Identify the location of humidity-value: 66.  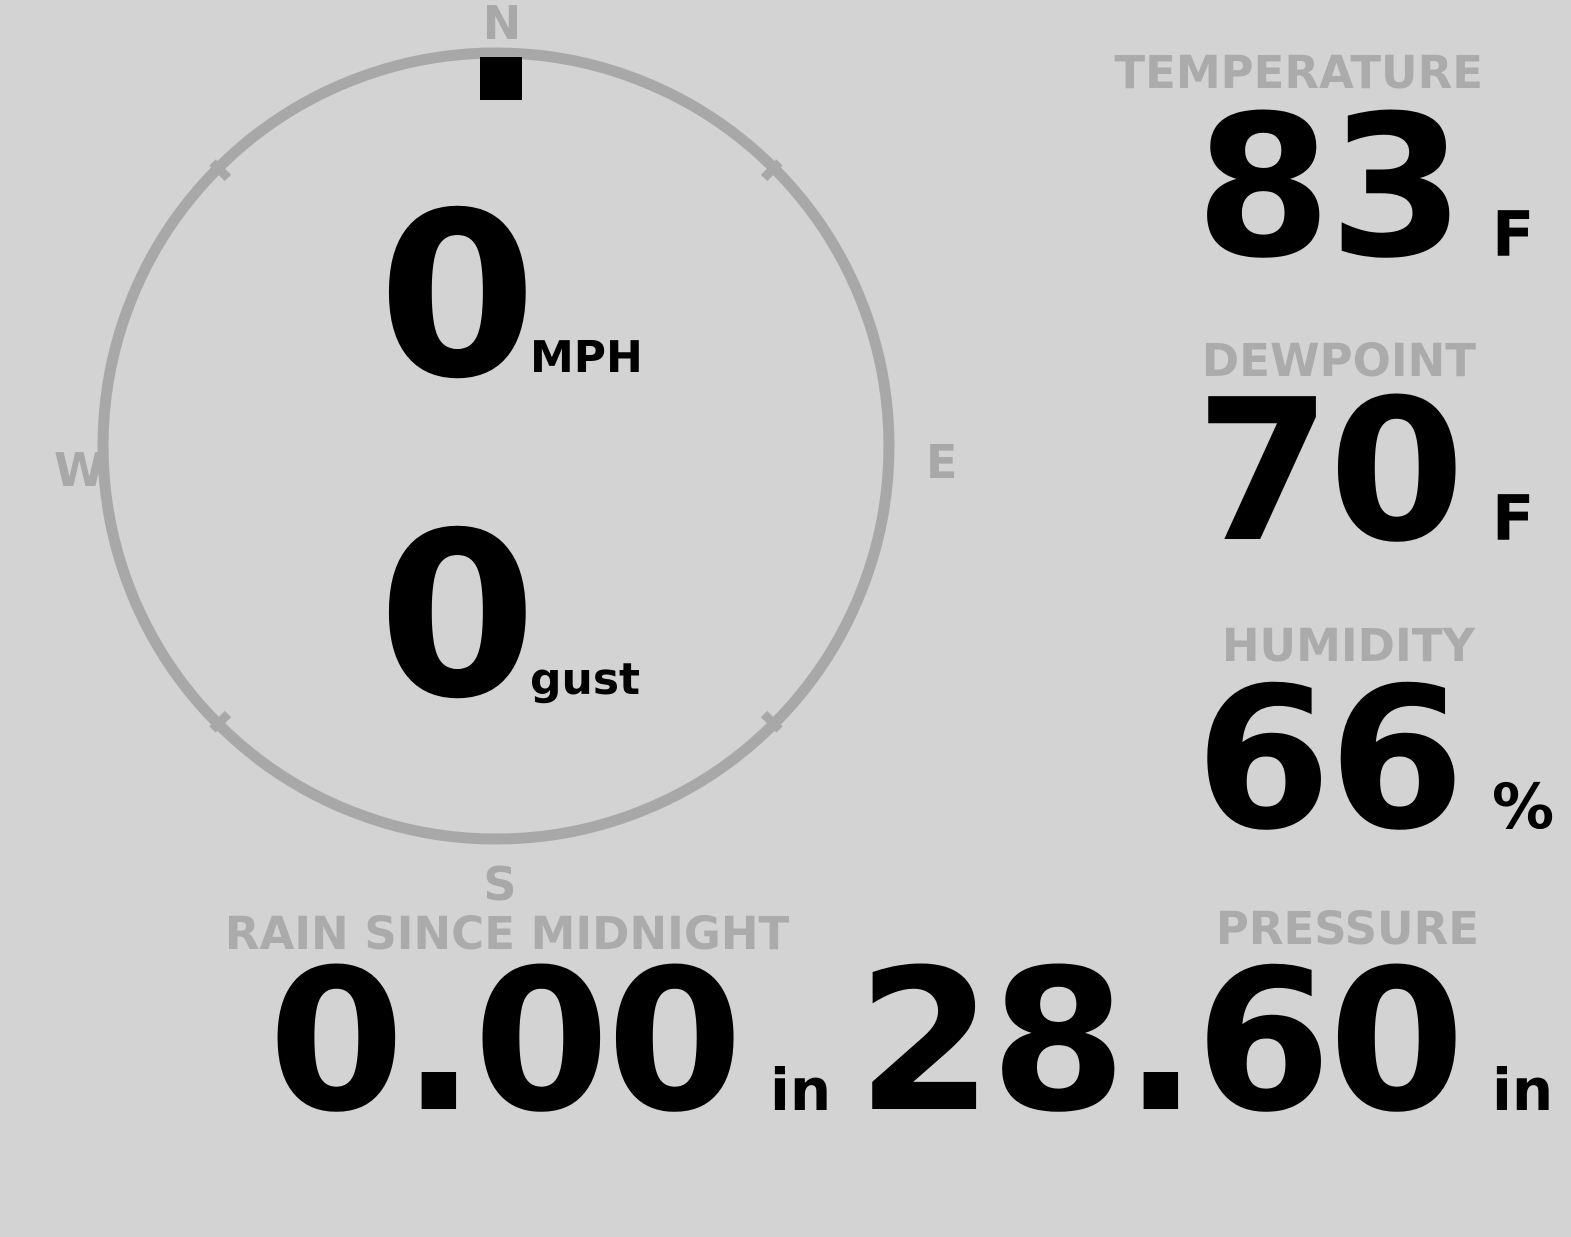
(1330, 760).